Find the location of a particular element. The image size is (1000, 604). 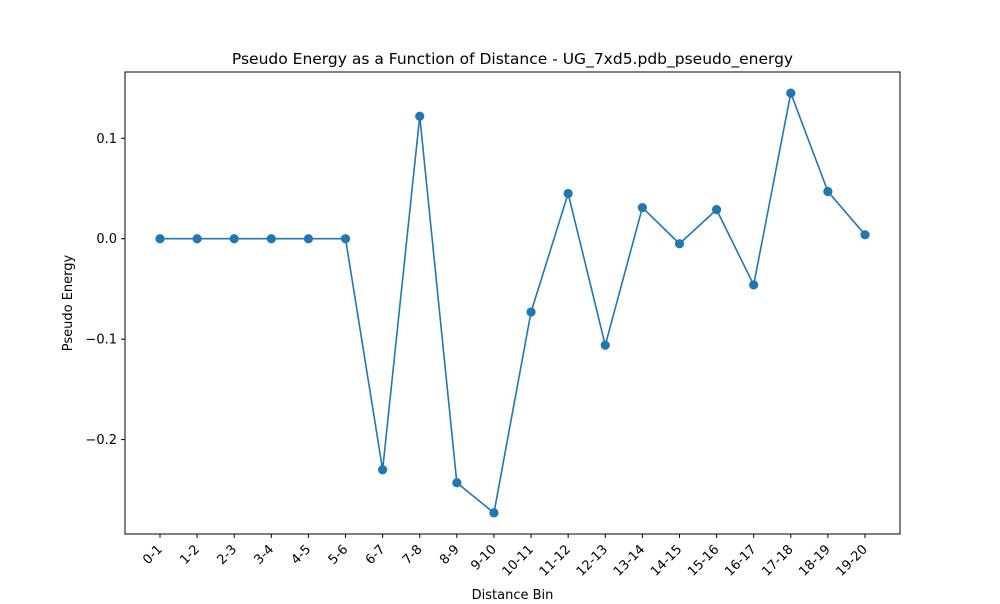

x-tick-label: 9-10 is located at coordinates (483, 557).